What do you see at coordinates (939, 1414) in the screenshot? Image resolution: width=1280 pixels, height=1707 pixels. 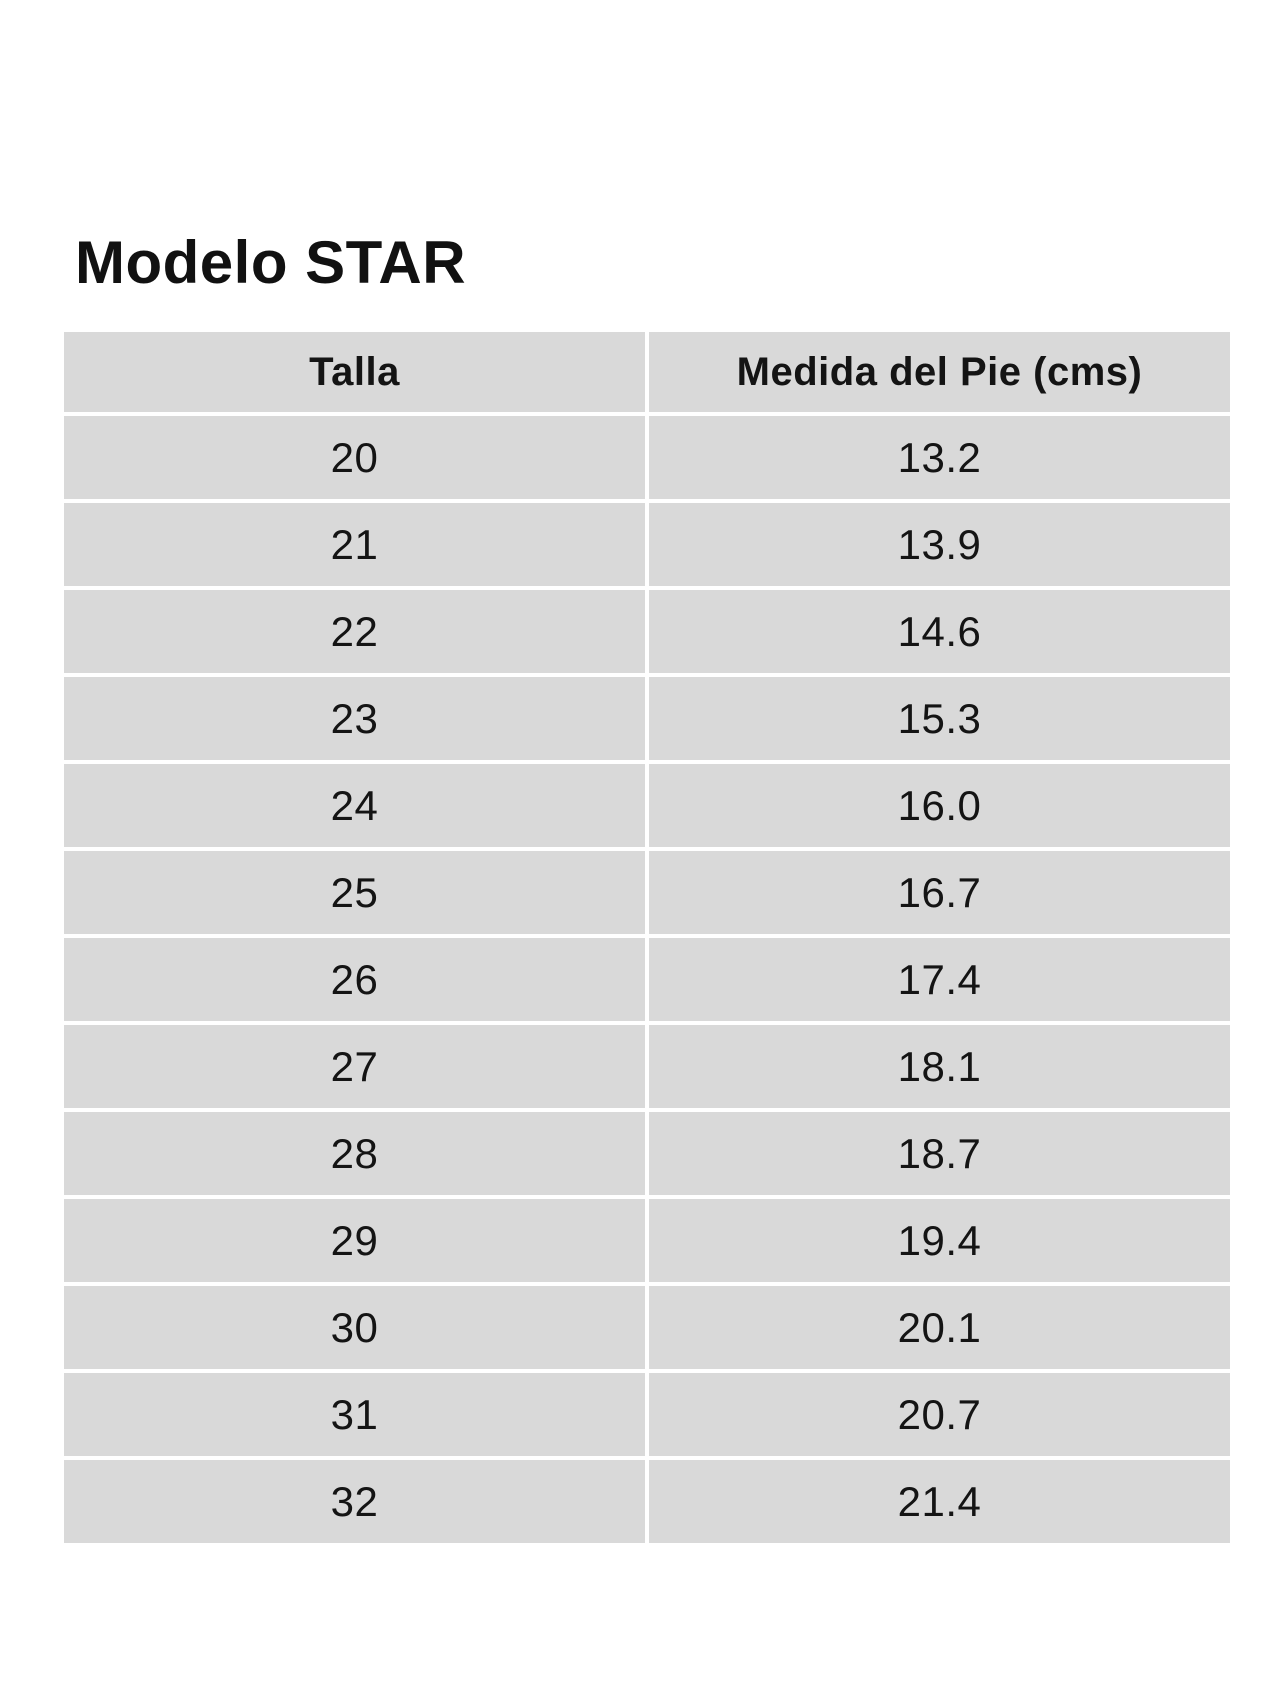 I see `medida-cell: 20.7` at bounding box center [939, 1414].